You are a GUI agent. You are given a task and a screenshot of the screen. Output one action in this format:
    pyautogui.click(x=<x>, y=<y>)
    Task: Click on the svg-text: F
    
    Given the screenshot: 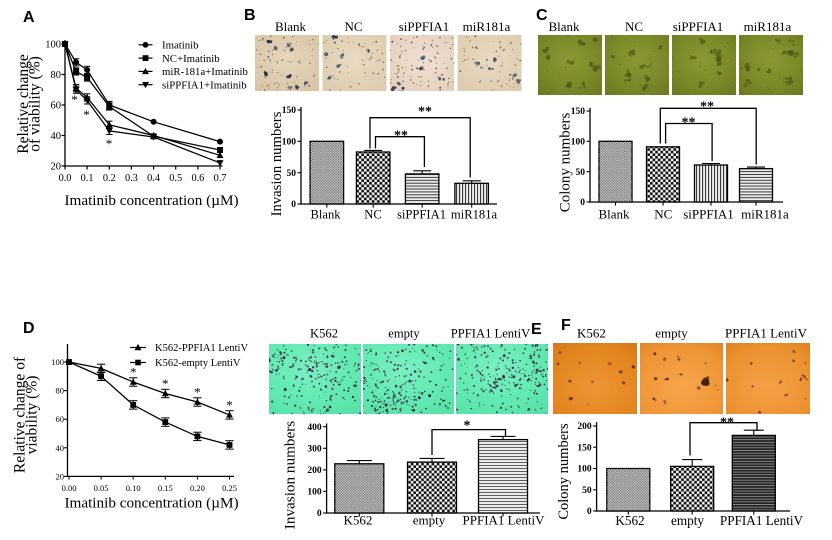 What is the action you would take?
    pyautogui.click(x=566, y=325)
    